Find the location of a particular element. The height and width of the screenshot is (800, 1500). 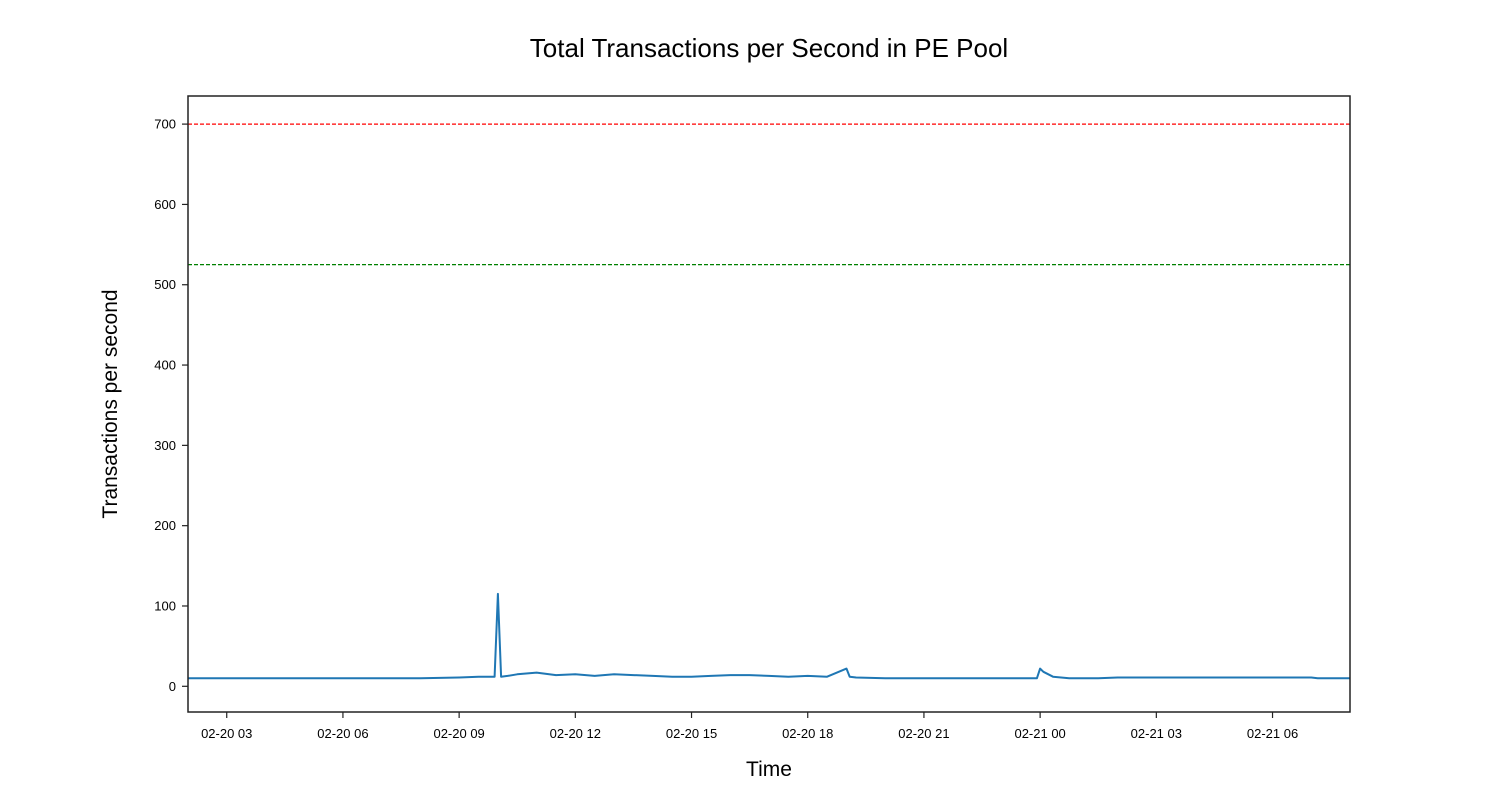

x-tick-label: 02-20 03 is located at coordinates (226, 733).